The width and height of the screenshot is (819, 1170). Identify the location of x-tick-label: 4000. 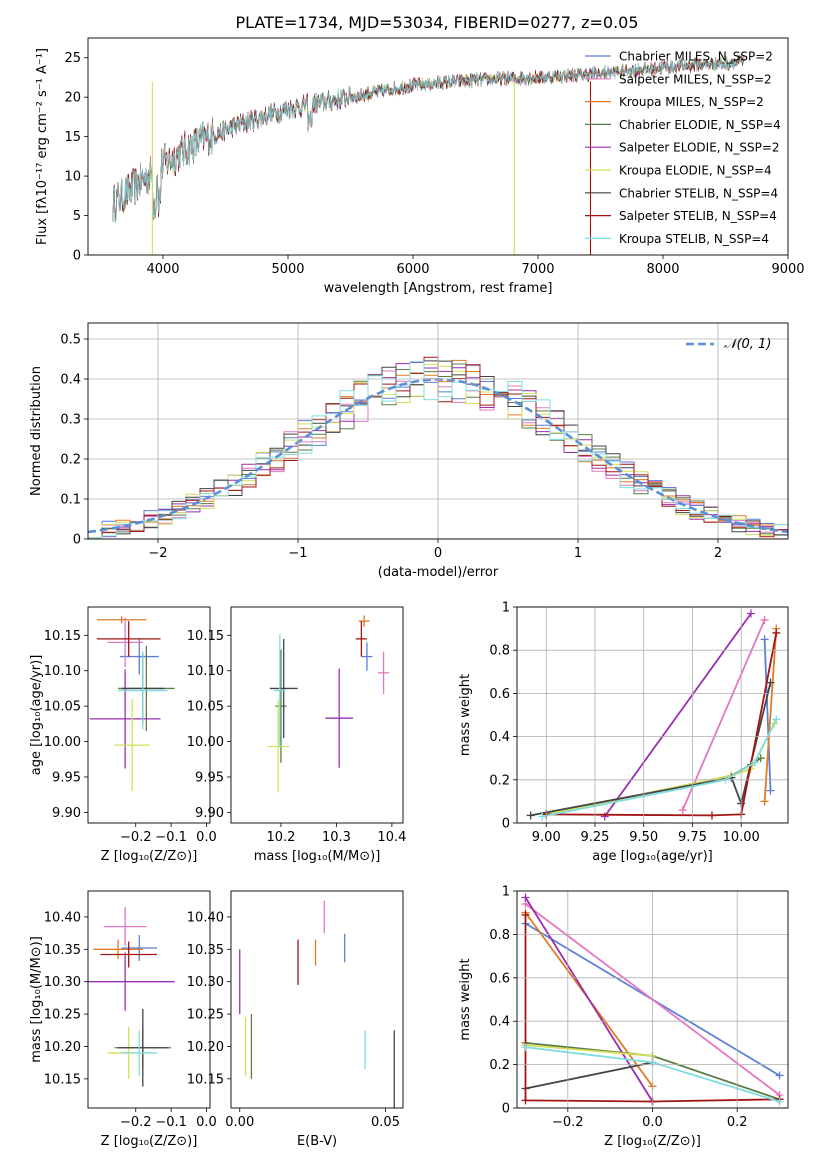
(162, 269).